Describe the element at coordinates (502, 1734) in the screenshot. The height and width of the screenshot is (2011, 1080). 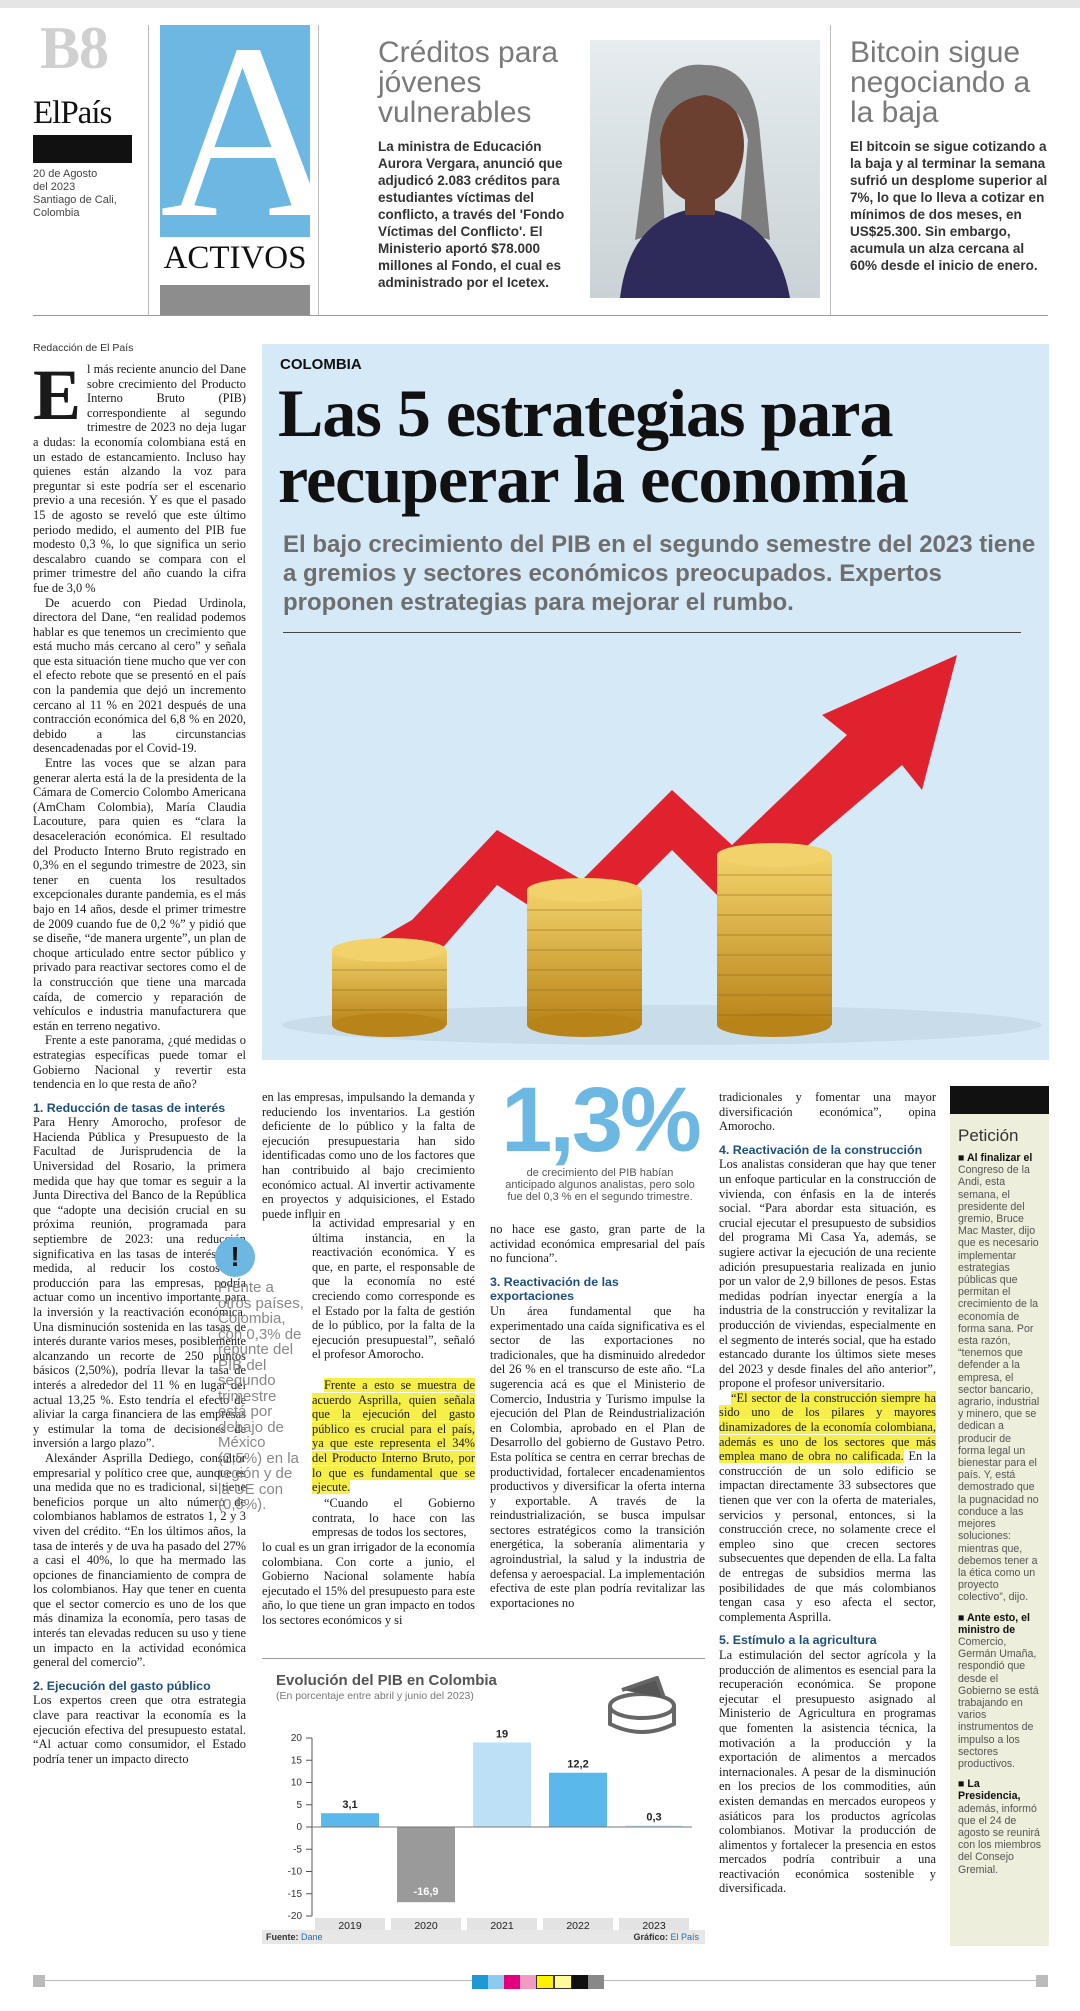
I see `data-label-2021: 19` at that location.